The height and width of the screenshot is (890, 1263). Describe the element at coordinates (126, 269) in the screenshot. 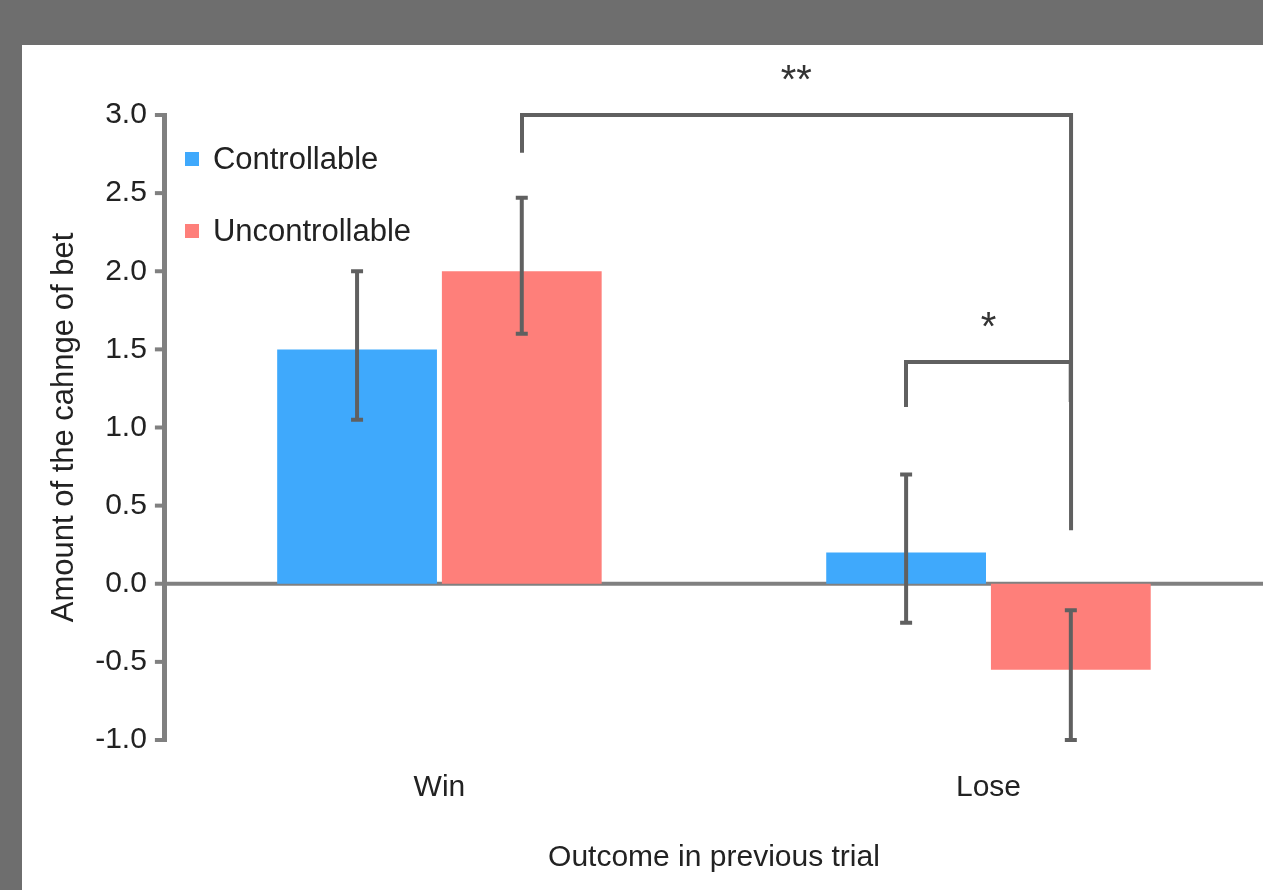

I see `y-tick-label: 2.0` at that location.